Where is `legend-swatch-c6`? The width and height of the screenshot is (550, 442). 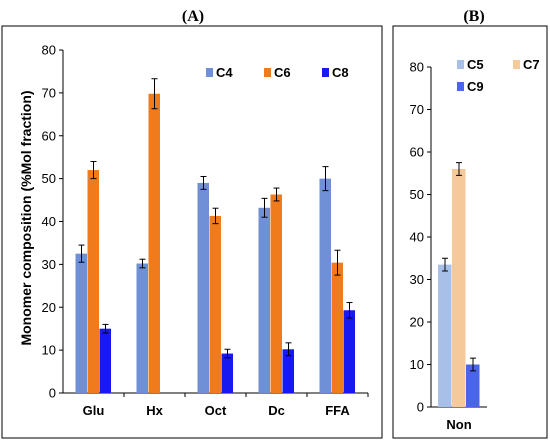 legend-swatch-c6 is located at coordinates (267, 72).